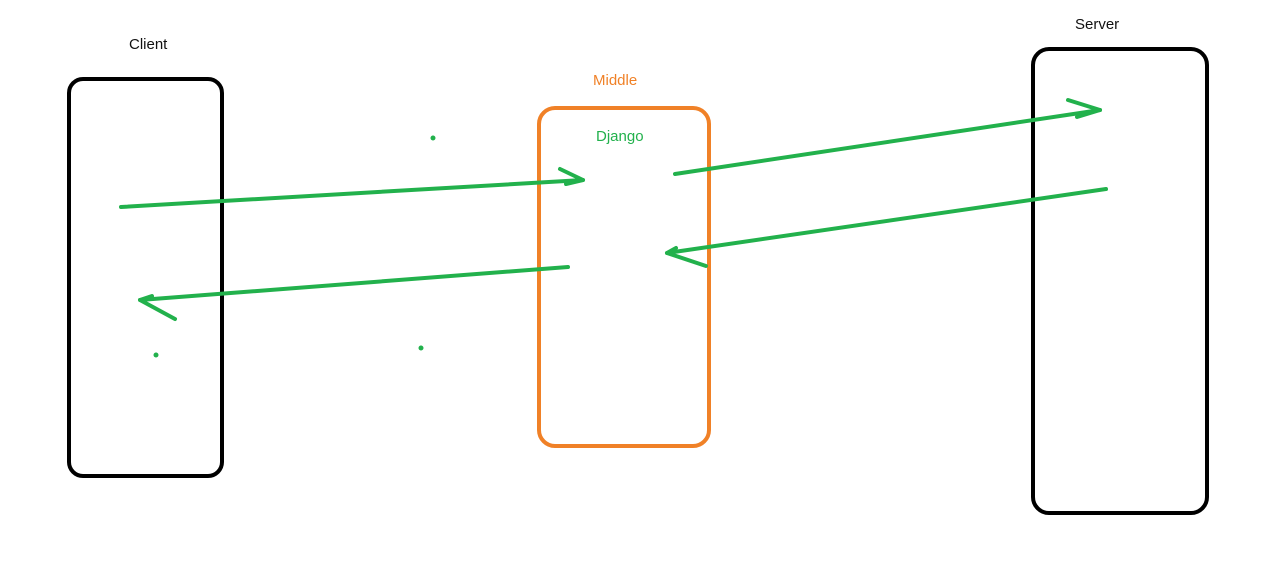 Image resolution: width=1269 pixels, height=571 pixels. I want to click on server-box, so click(1120, 281).